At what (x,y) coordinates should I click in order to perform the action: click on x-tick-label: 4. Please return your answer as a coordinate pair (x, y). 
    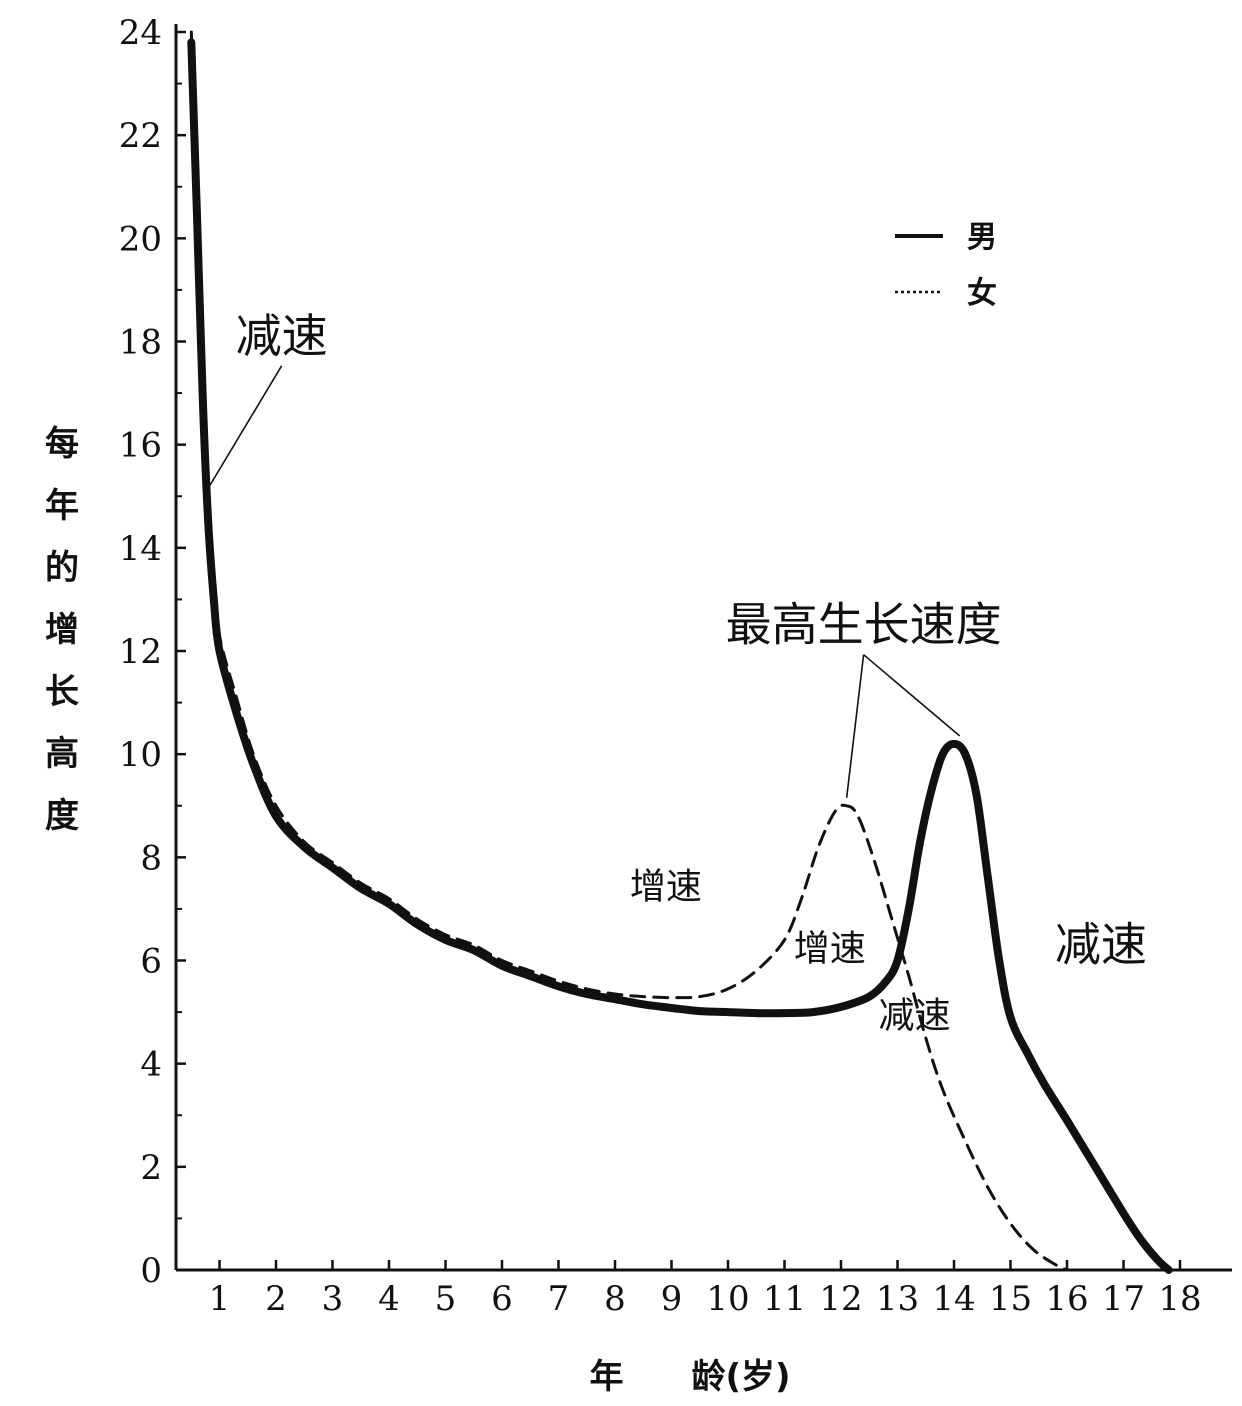
    Looking at the image, I should click on (389, 1299).